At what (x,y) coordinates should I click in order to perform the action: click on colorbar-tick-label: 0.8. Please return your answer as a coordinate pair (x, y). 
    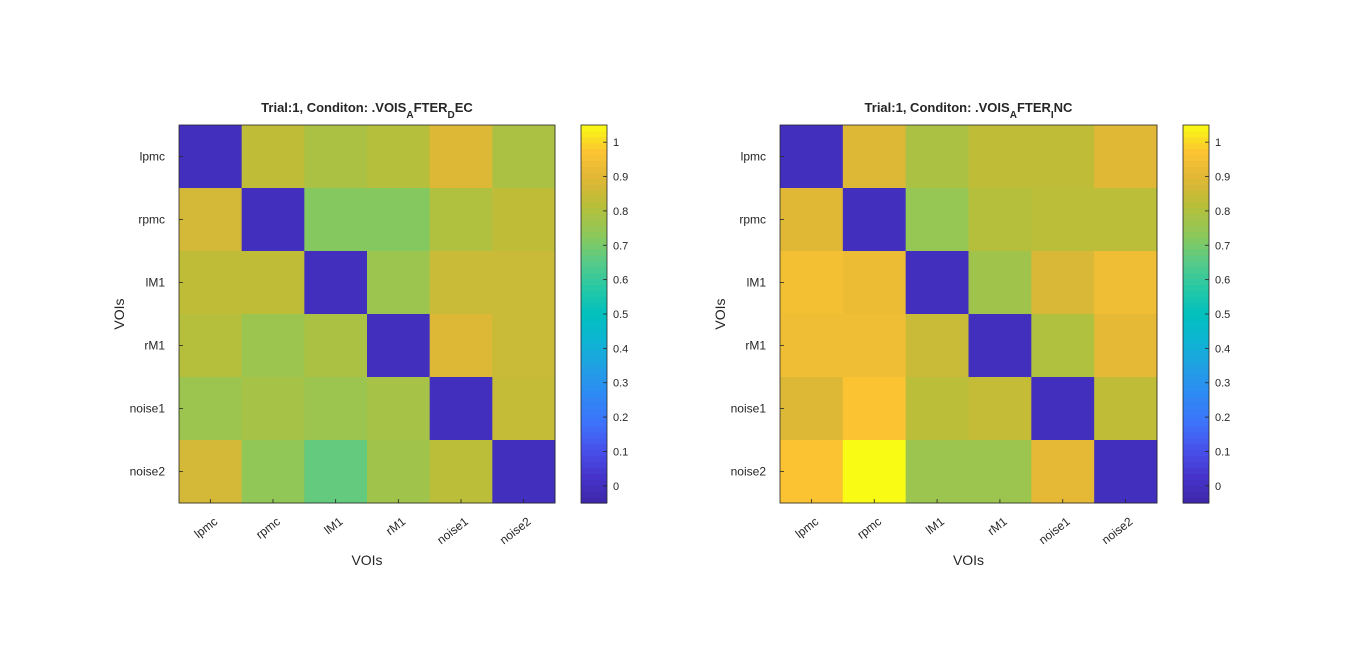
    Looking at the image, I should click on (1222, 212).